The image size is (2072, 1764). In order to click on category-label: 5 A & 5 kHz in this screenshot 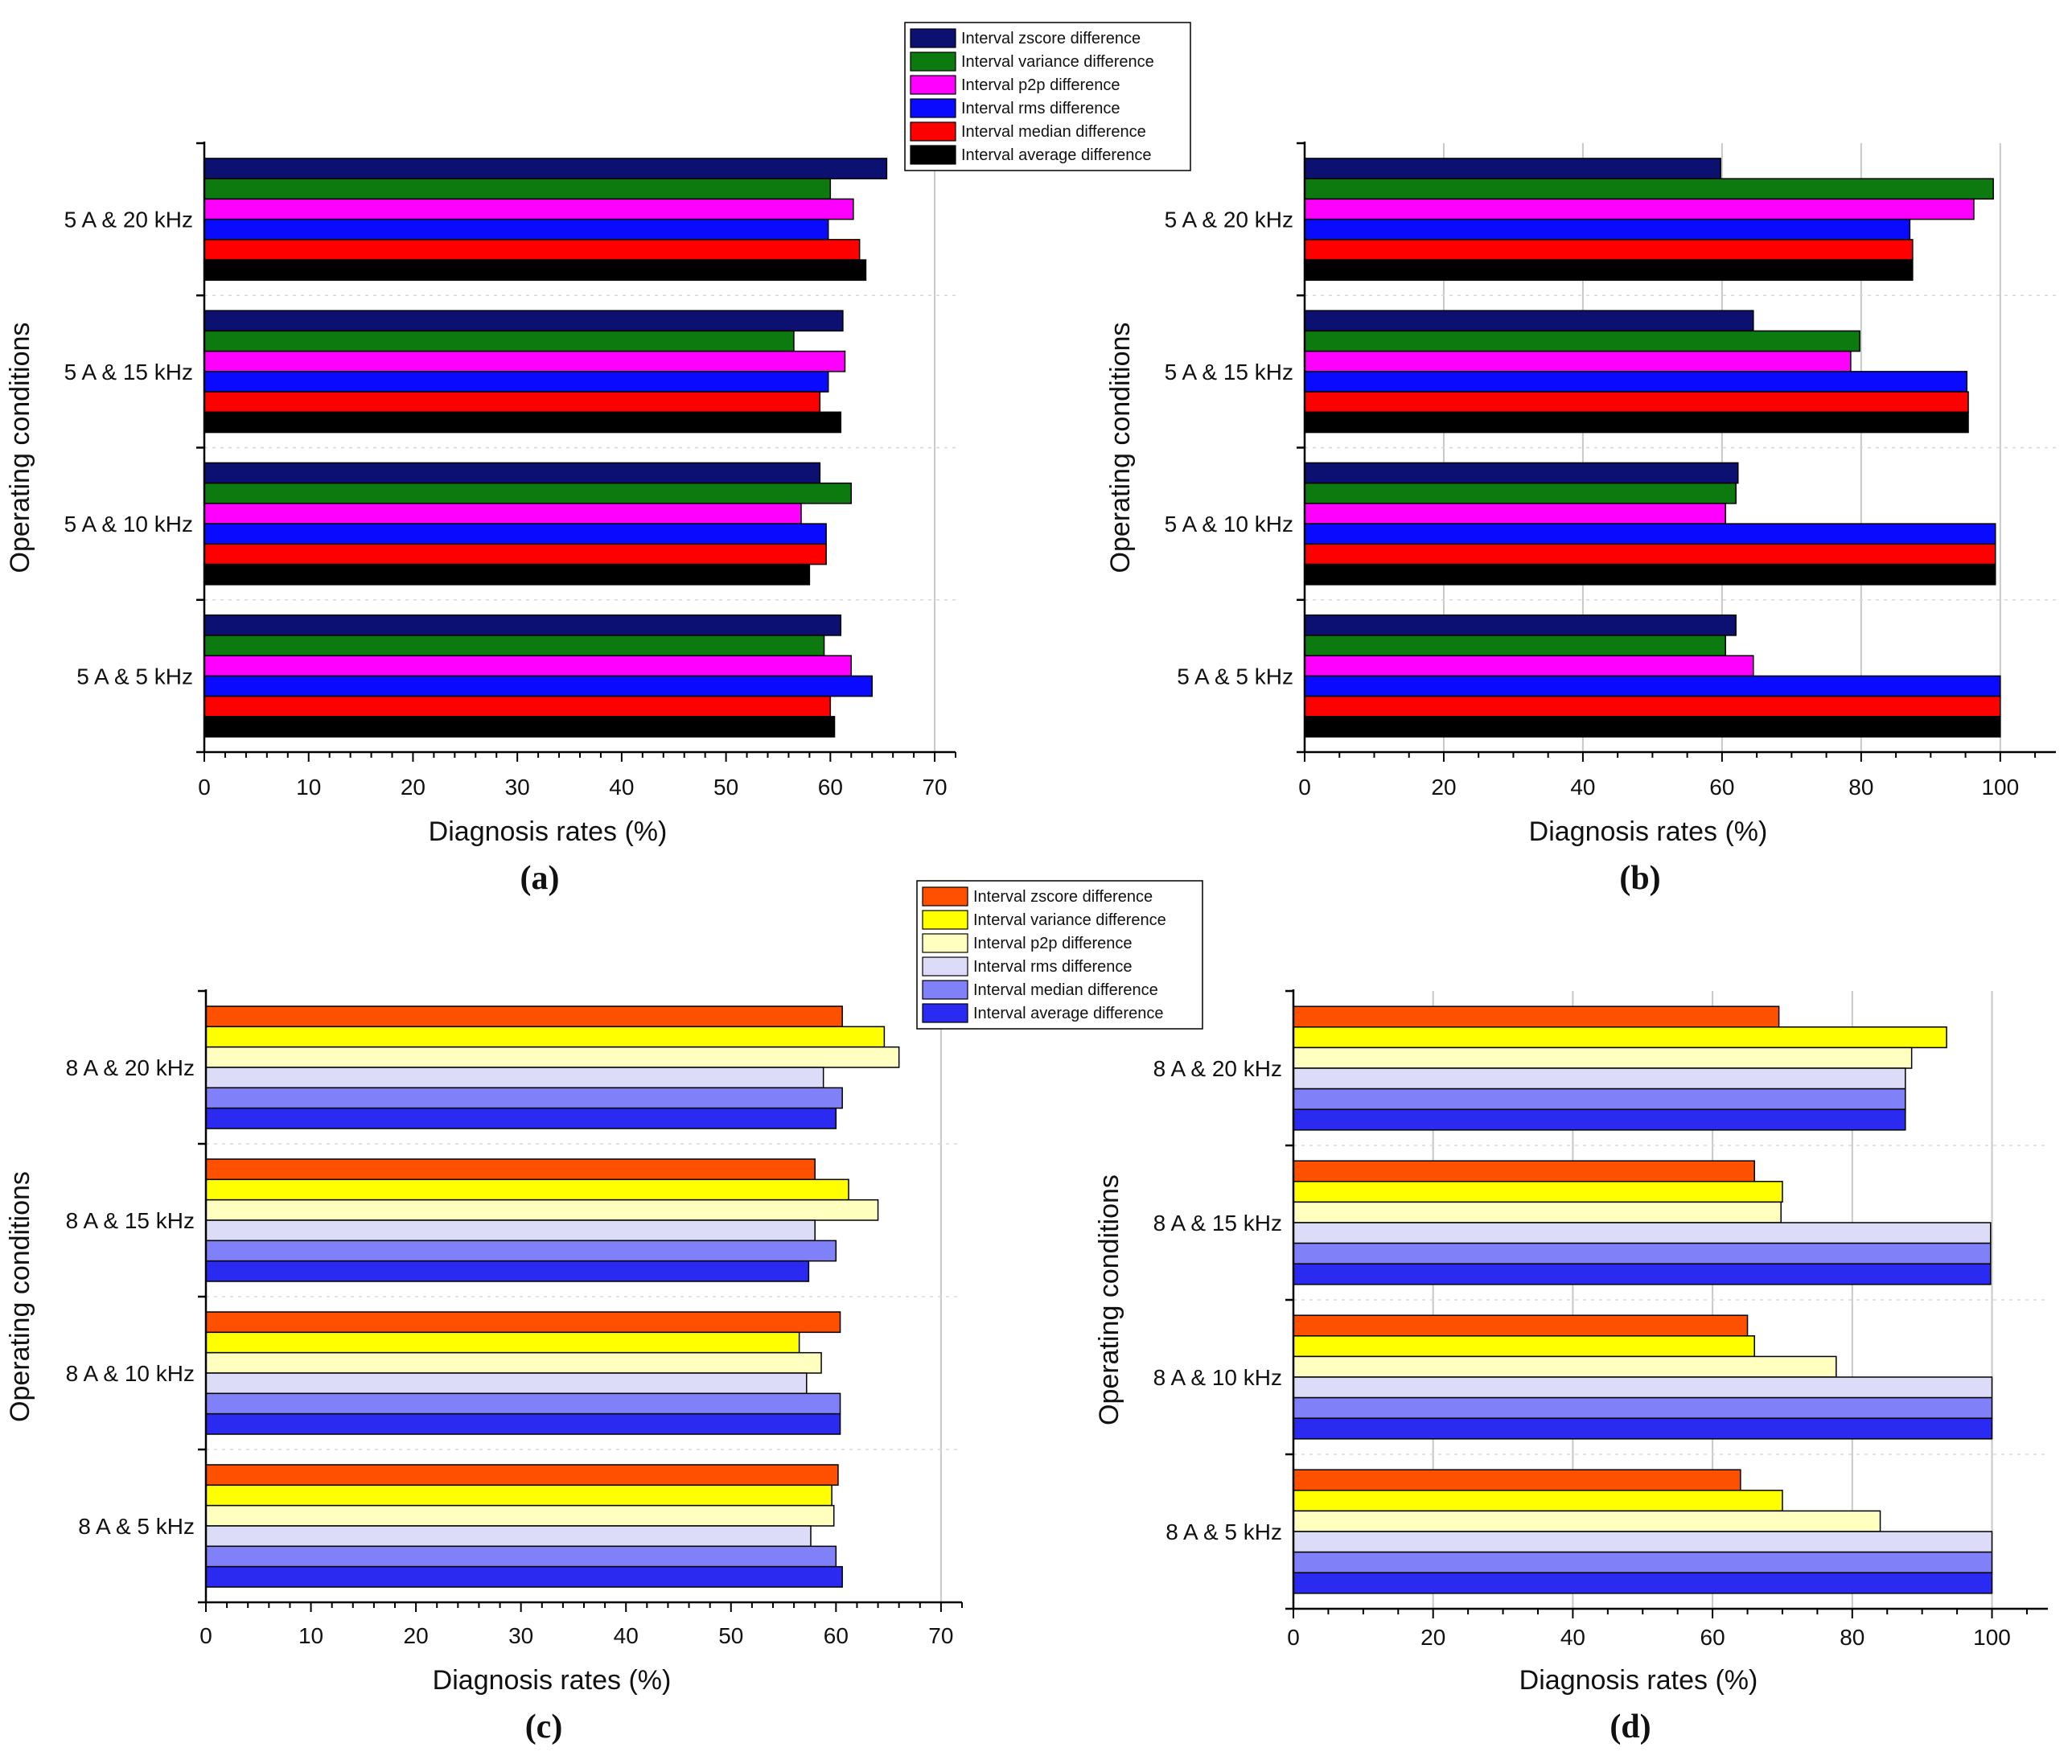, I will do `click(1235, 676)`.